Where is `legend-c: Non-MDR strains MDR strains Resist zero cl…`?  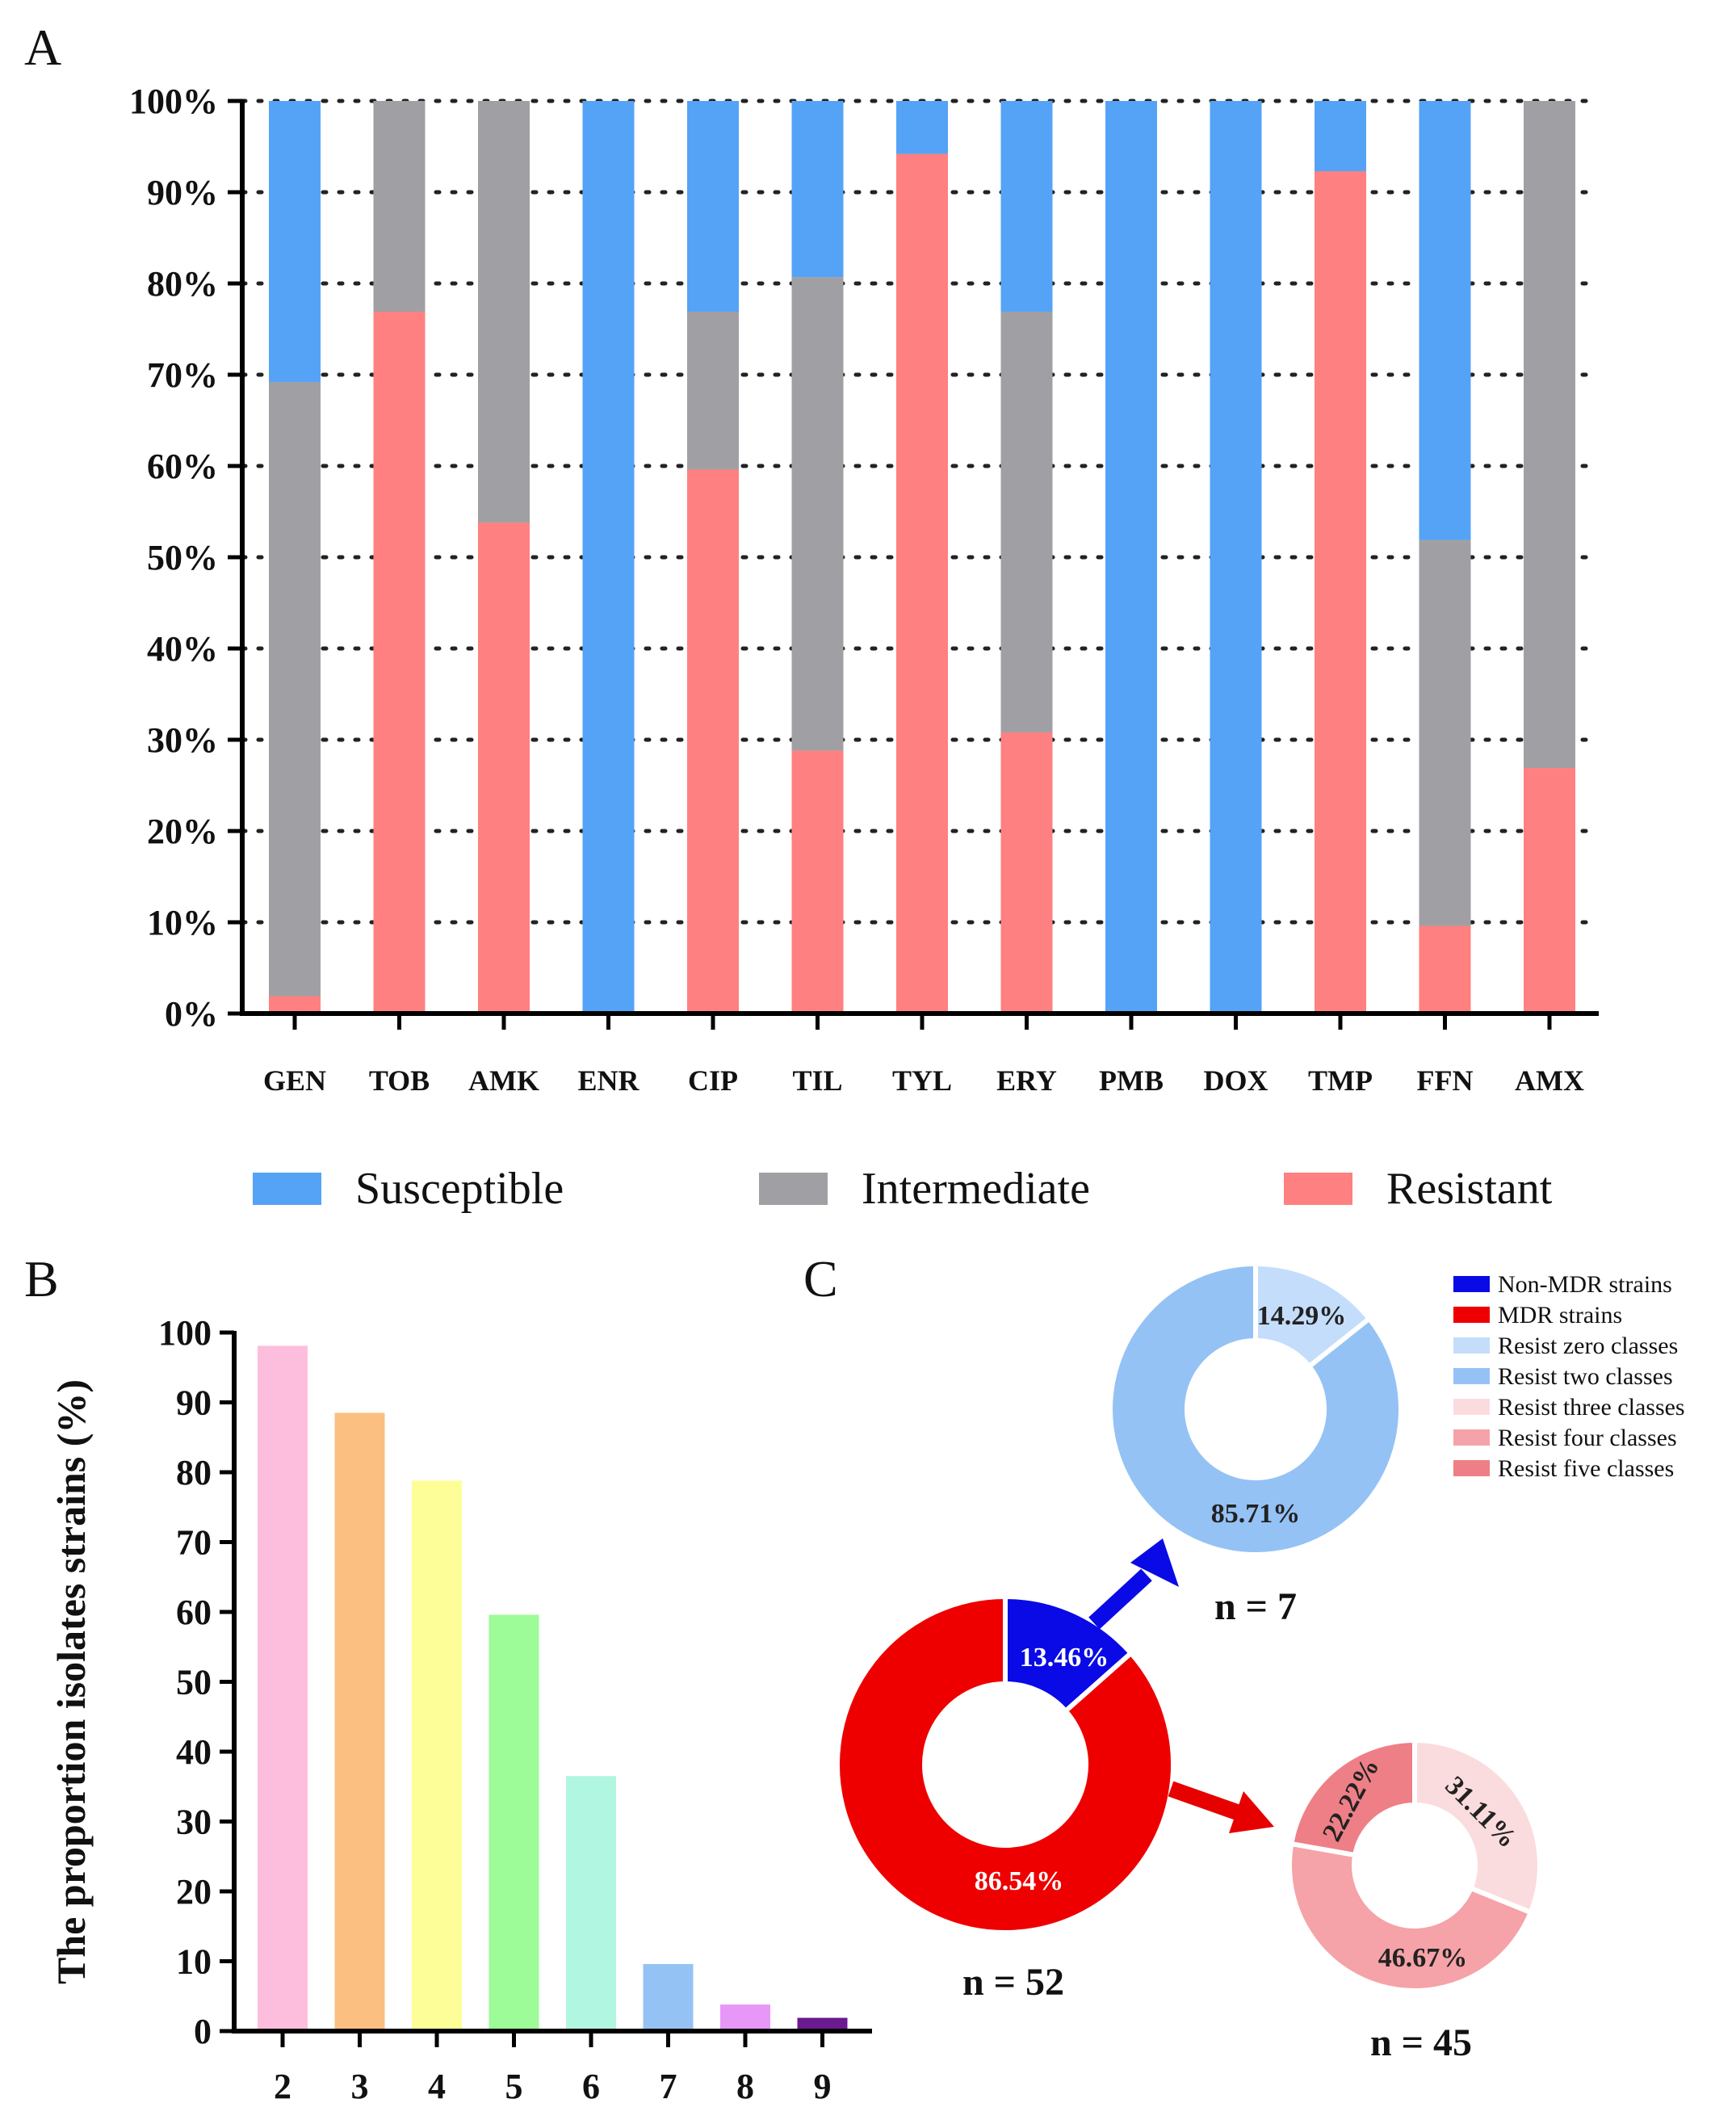
legend-c: Non-MDR strains MDR strains Resist zero cl… is located at coordinates (1569, 1376).